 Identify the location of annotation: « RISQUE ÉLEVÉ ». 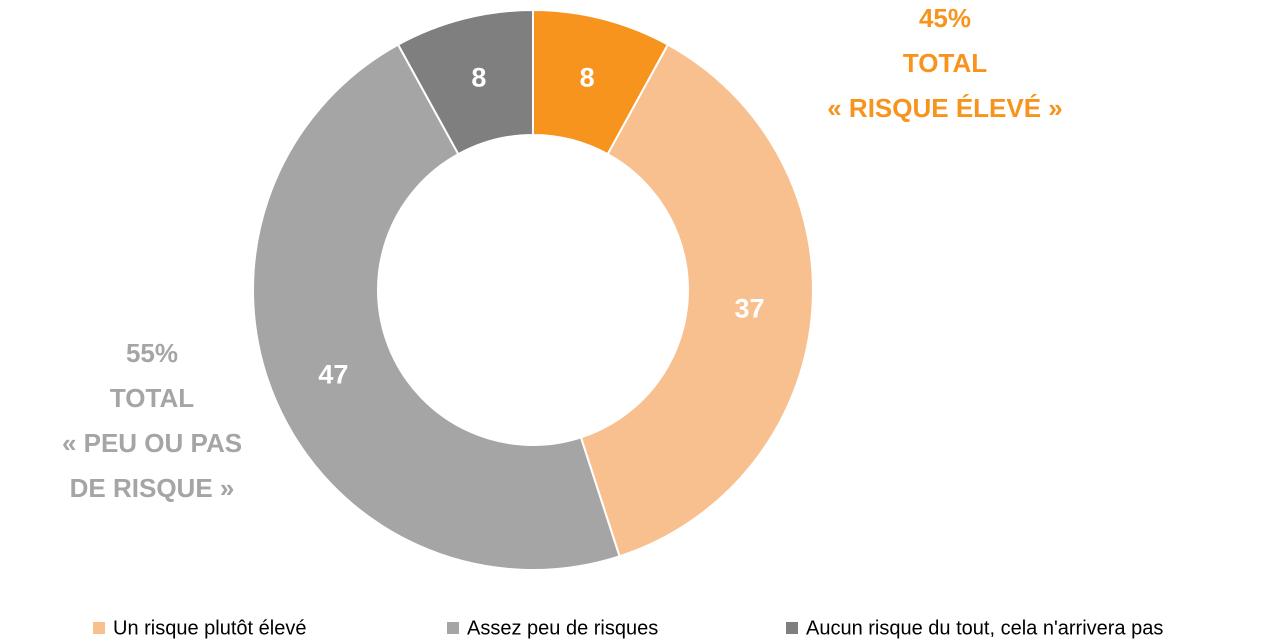
(945, 108).